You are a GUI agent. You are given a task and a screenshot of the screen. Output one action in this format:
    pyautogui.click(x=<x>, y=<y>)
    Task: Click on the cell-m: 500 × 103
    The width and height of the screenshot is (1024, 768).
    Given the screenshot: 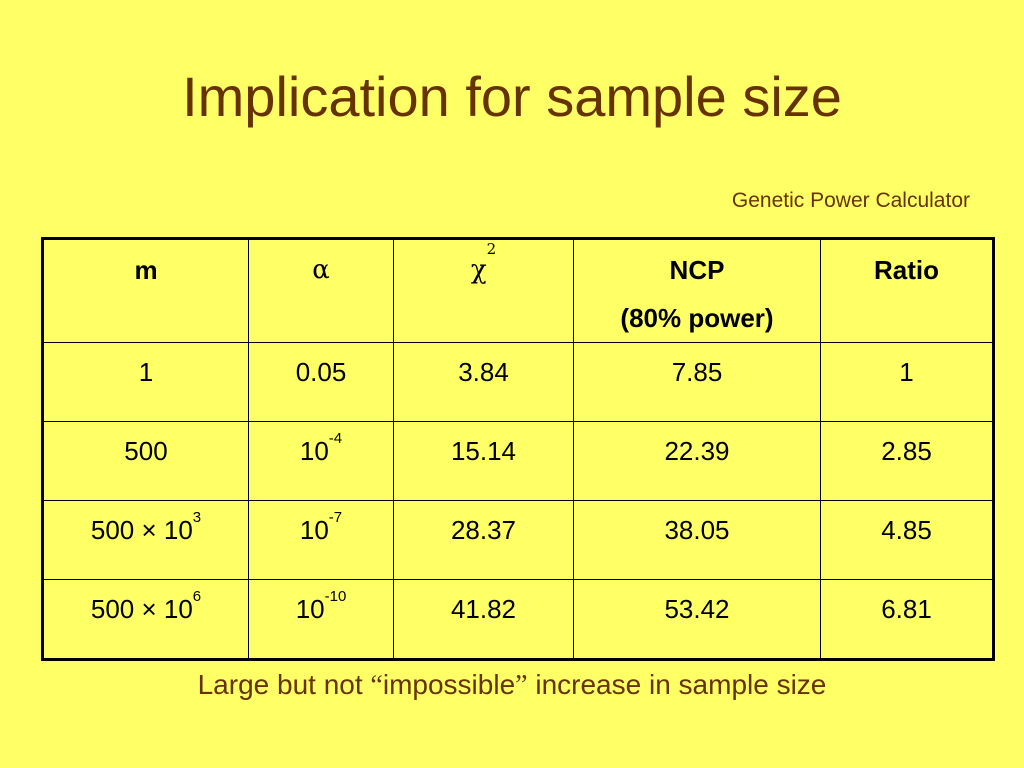 What is the action you would take?
    pyautogui.click(x=145, y=540)
    